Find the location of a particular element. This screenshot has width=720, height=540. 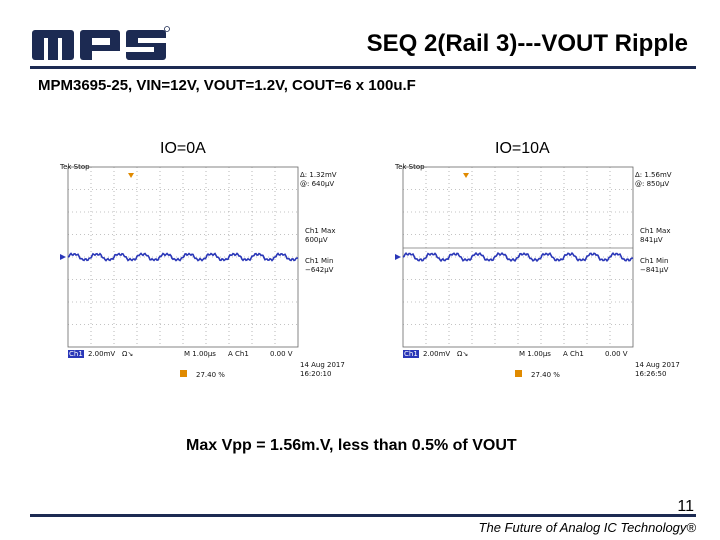

cursor-at: @: 850μV is located at coordinates (652, 184).